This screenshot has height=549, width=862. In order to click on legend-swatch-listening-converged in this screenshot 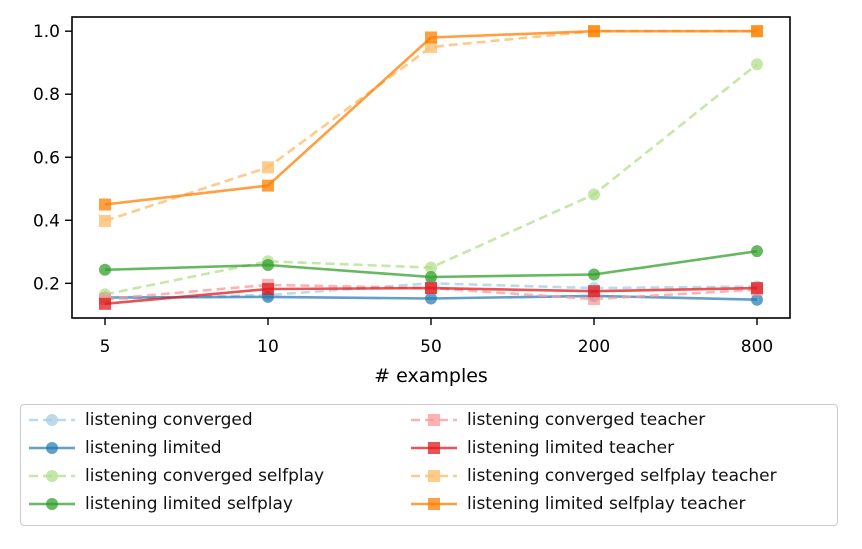, I will do `click(52, 420)`.